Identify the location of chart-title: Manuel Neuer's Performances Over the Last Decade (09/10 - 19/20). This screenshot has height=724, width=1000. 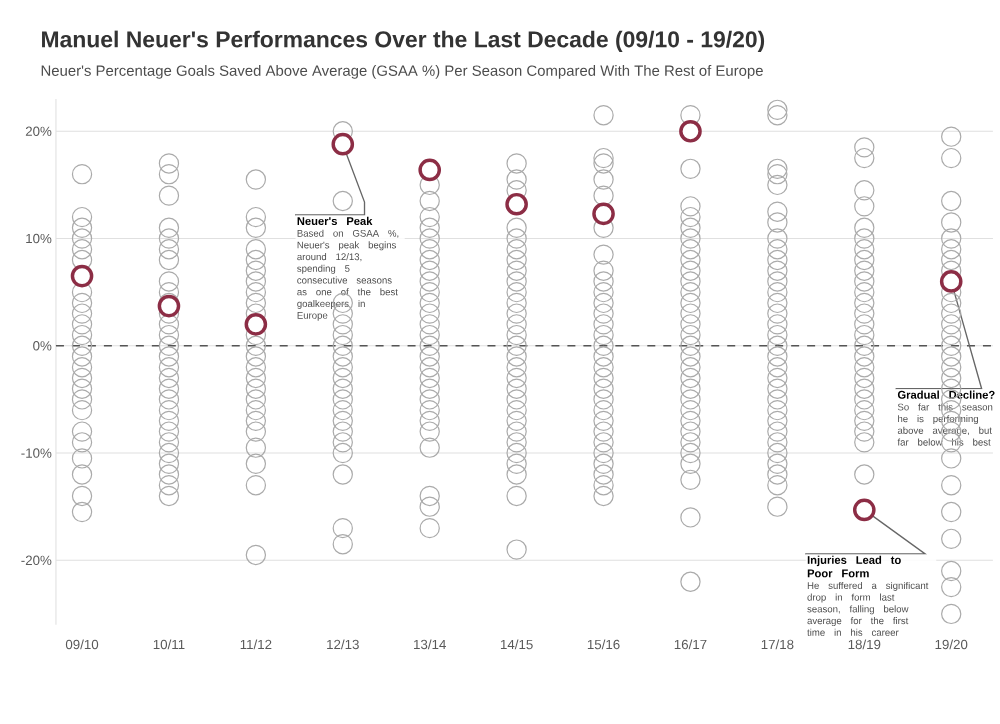
(403, 42).